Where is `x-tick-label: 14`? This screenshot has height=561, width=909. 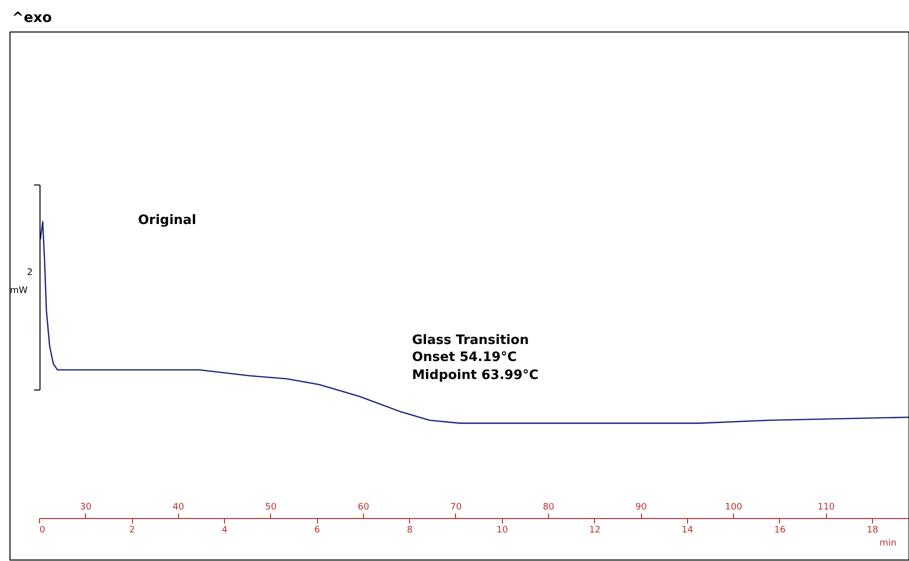
x-tick-label: 14 is located at coordinates (688, 531).